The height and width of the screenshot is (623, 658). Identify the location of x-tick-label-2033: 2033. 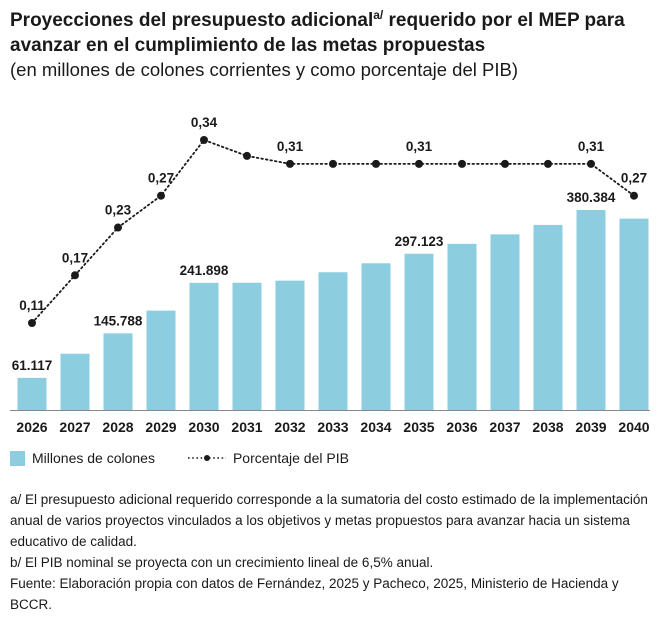
(332, 427).